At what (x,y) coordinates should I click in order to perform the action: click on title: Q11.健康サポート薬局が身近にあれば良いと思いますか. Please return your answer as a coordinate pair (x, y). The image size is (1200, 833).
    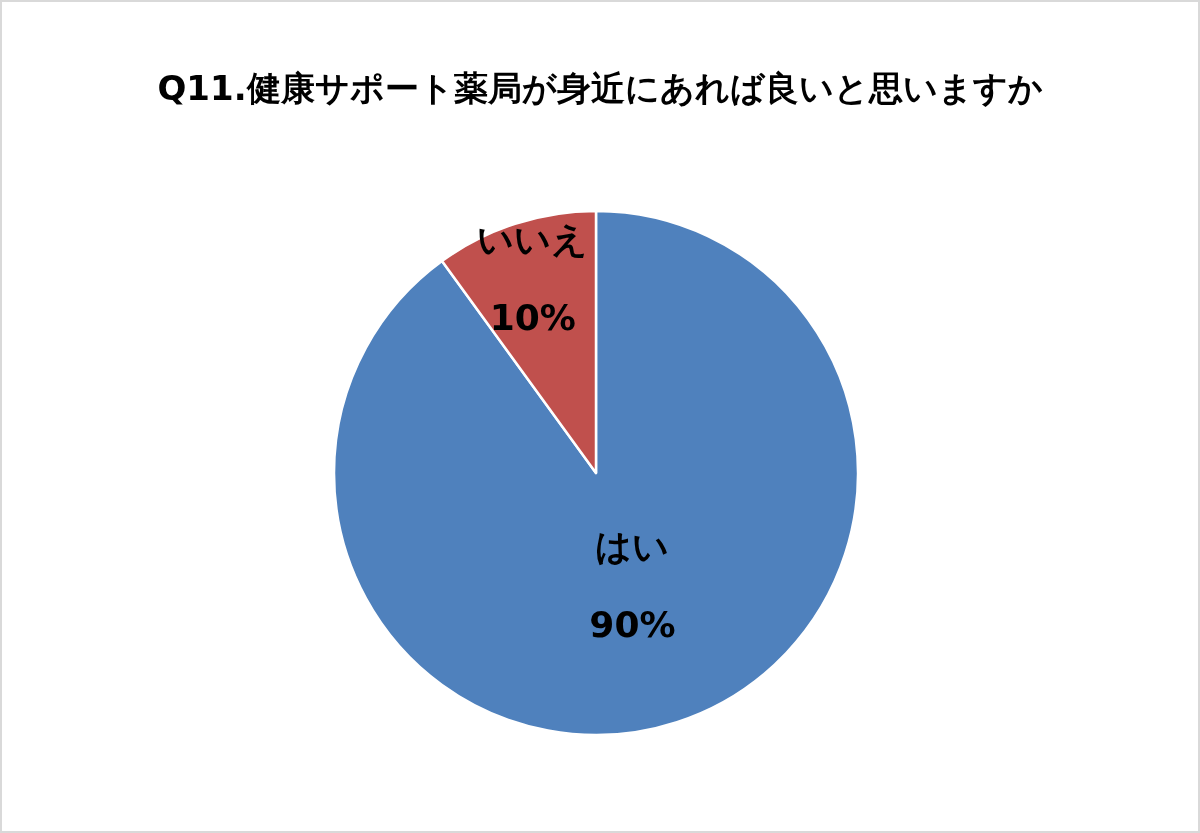
    Looking at the image, I should click on (600, 88).